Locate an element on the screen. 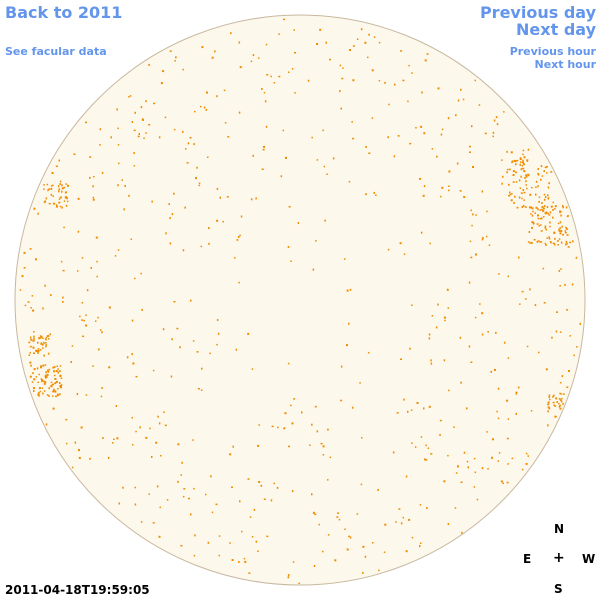 This screenshot has height=600, width=600. compass-south-label: S is located at coordinates (558, 589).